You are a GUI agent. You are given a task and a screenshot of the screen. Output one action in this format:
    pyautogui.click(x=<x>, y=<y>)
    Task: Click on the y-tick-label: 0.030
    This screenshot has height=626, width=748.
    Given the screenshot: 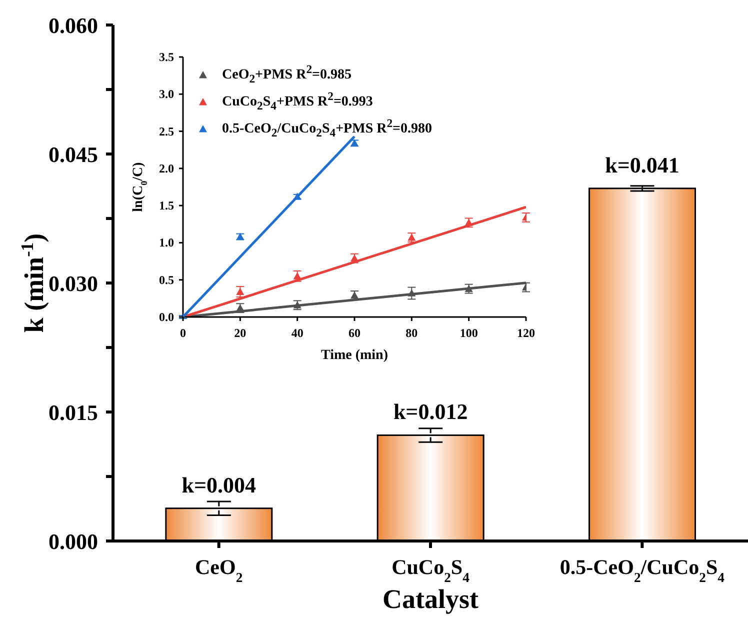 What is the action you would take?
    pyautogui.click(x=73, y=283)
    